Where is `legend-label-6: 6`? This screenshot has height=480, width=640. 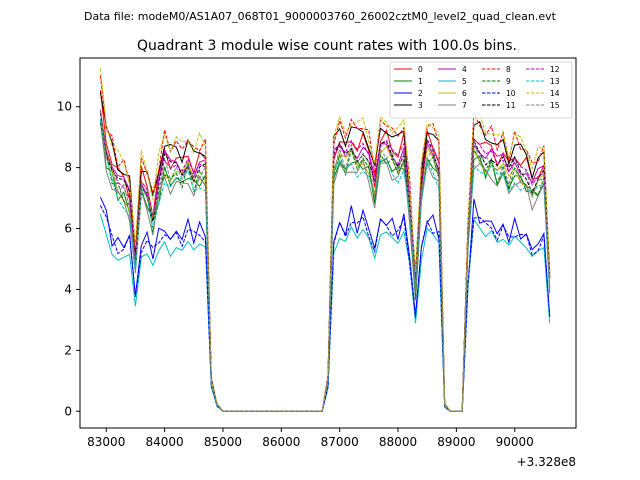 legend-label-6: 6 is located at coordinates (464, 93).